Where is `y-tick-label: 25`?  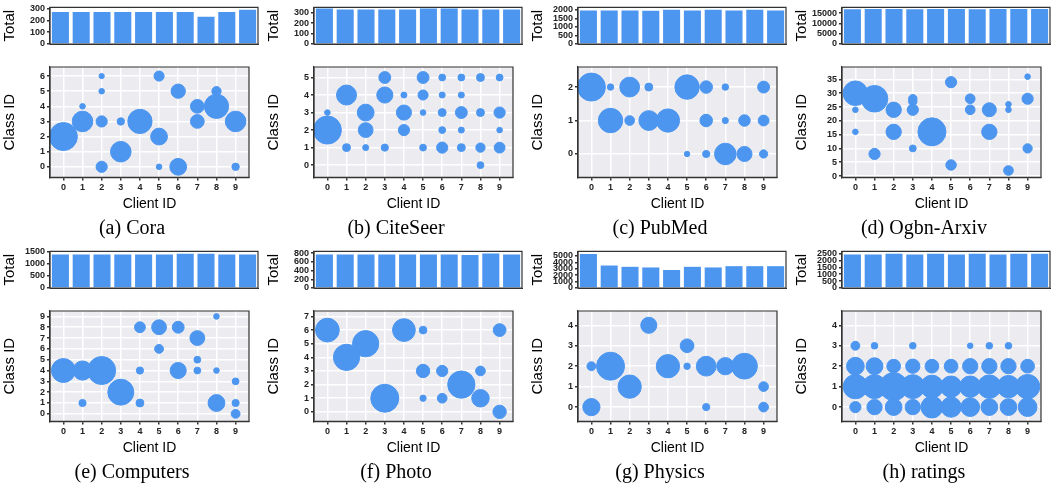 y-tick-label: 25 is located at coordinates (831, 106).